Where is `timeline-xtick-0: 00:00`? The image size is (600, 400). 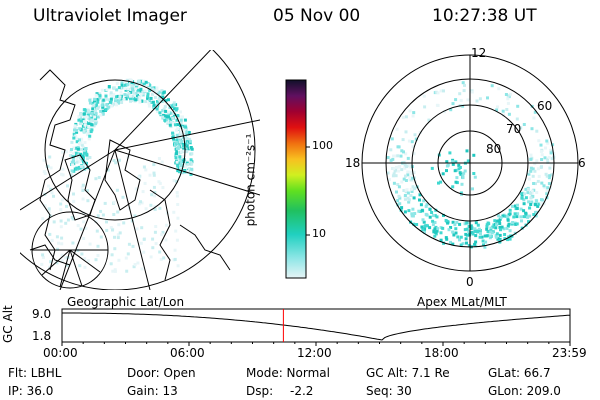
timeline-xtick-0: 00:00 is located at coordinates (60, 353).